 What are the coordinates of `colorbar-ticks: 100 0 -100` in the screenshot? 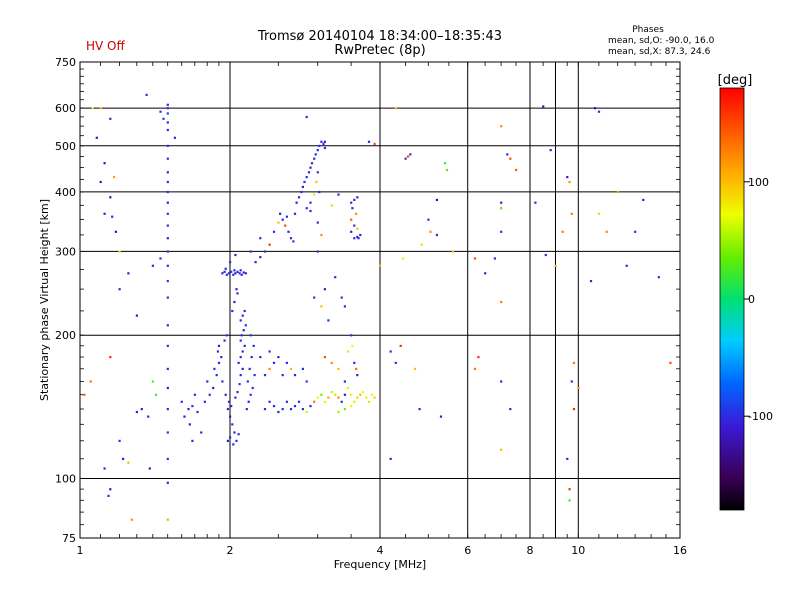 It's located at (758, 299).